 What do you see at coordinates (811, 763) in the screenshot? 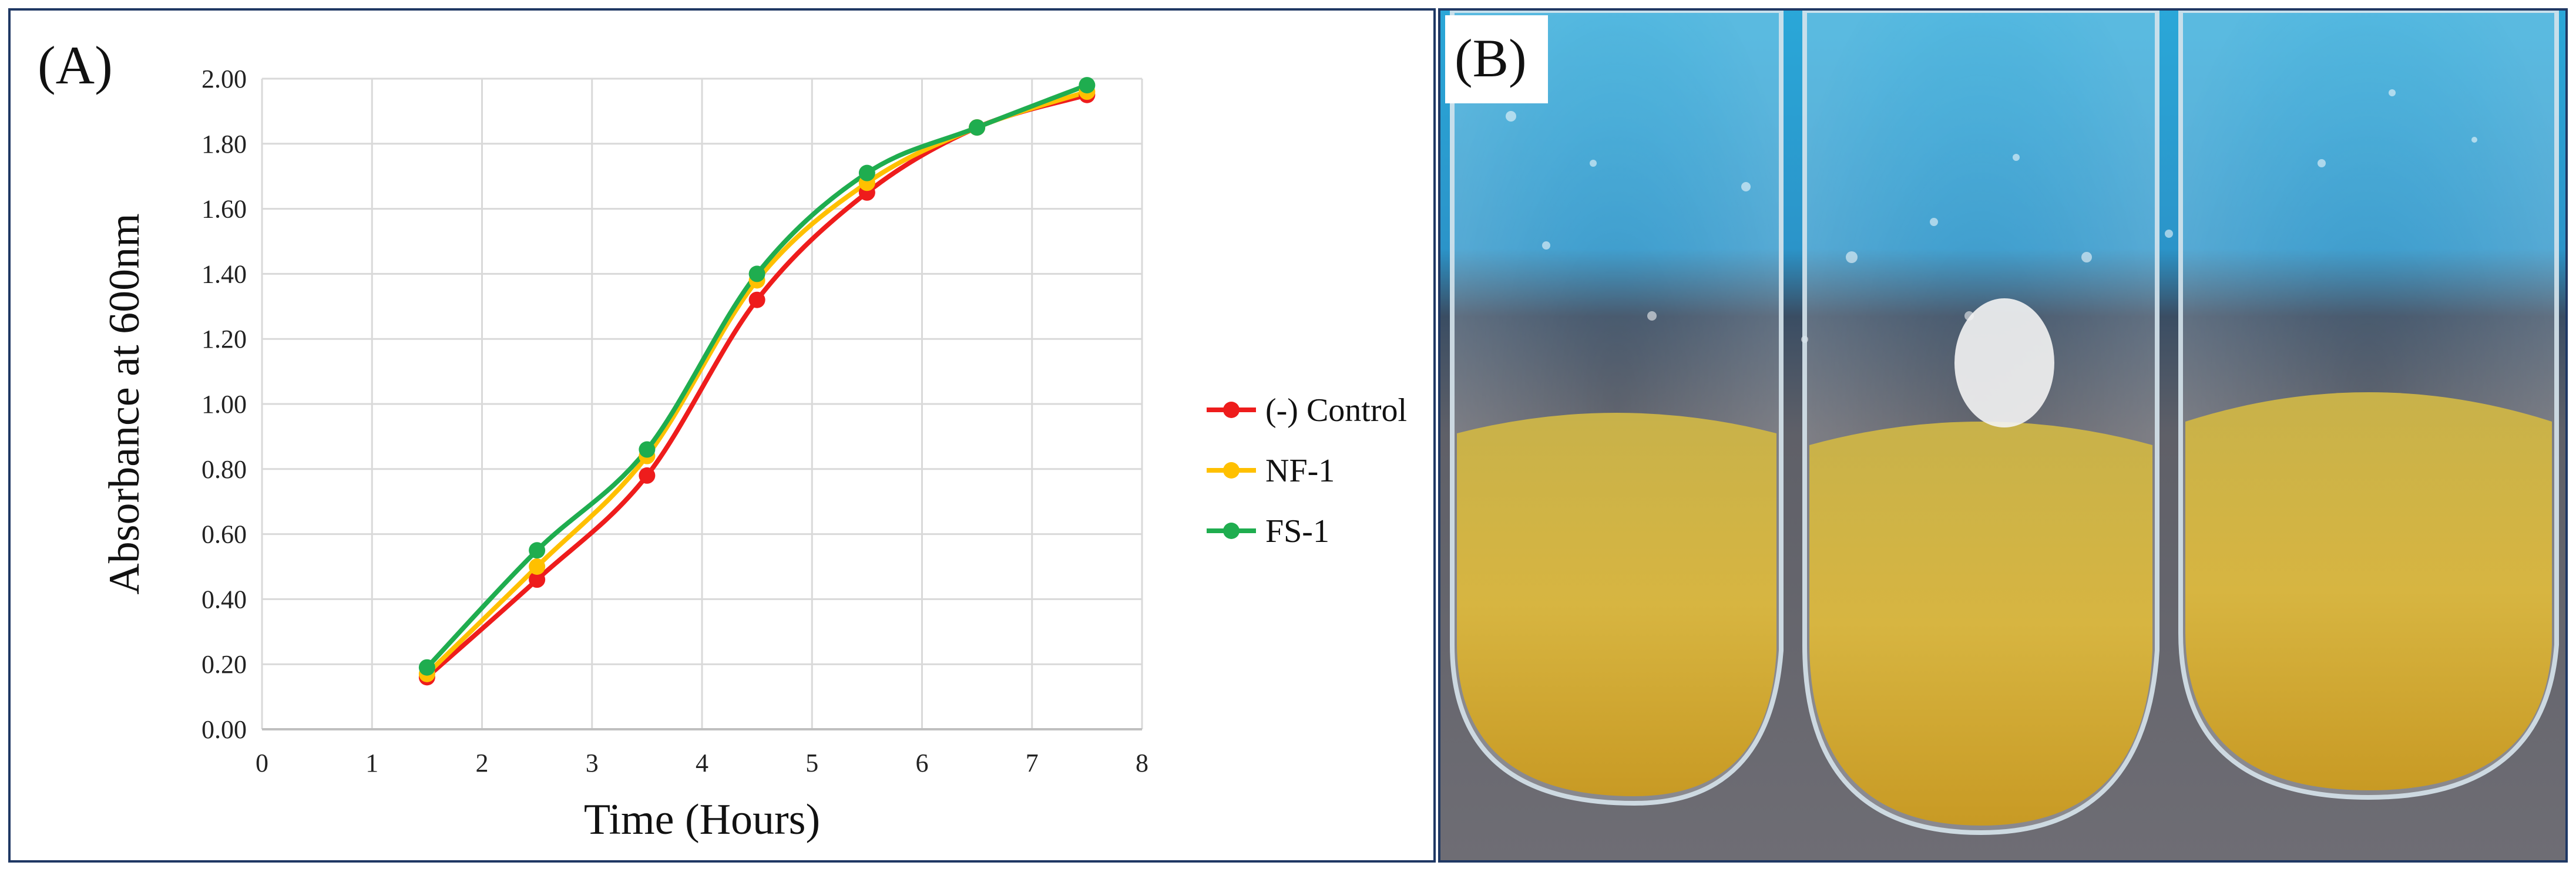
I see `x-tick-label: 5` at bounding box center [811, 763].